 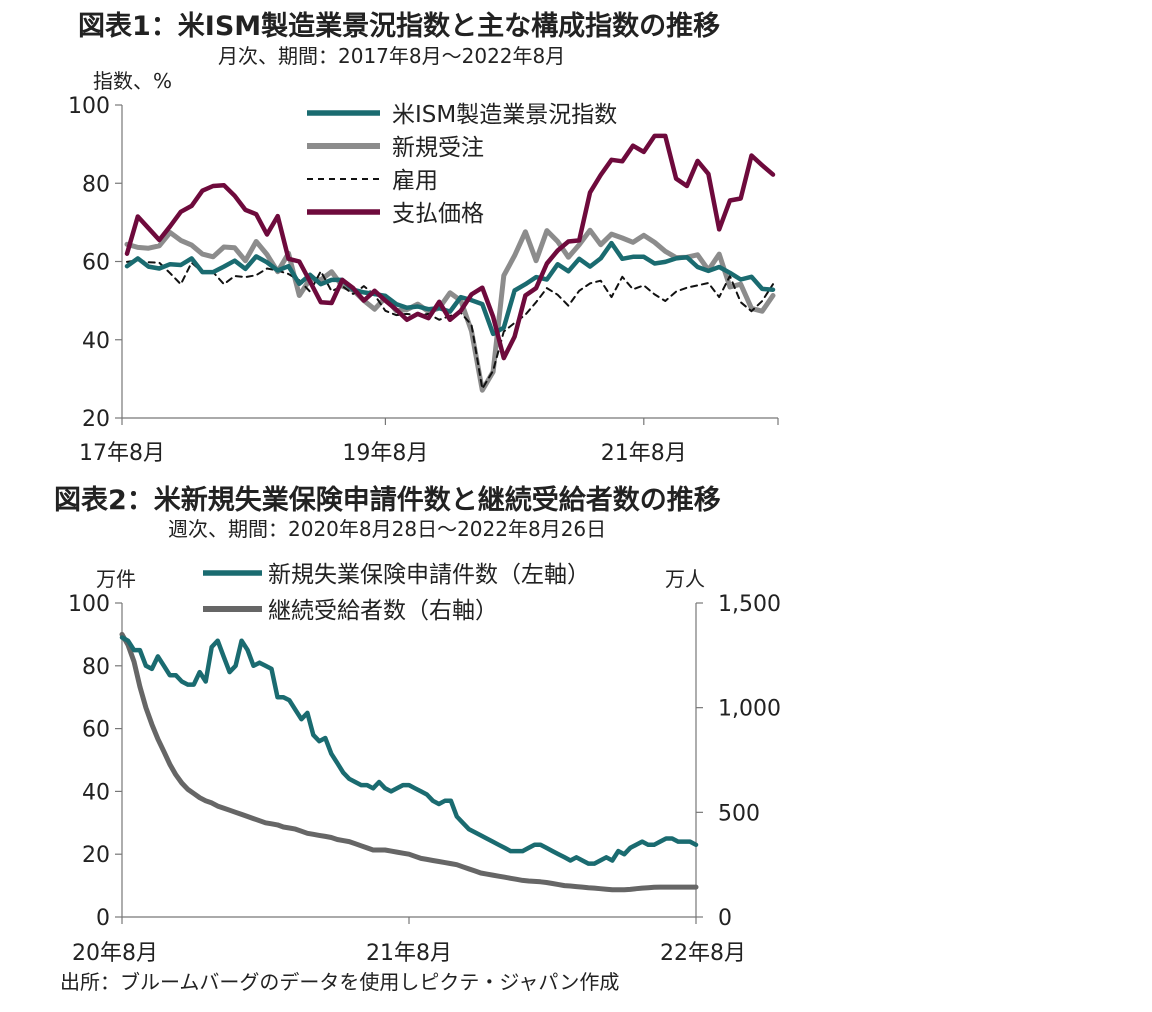 What do you see at coordinates (504, 115) in the screenshot?
I see `chart1-legend-label-ism: 米ISM製造業景況指数` at bounding box center [504, 115].